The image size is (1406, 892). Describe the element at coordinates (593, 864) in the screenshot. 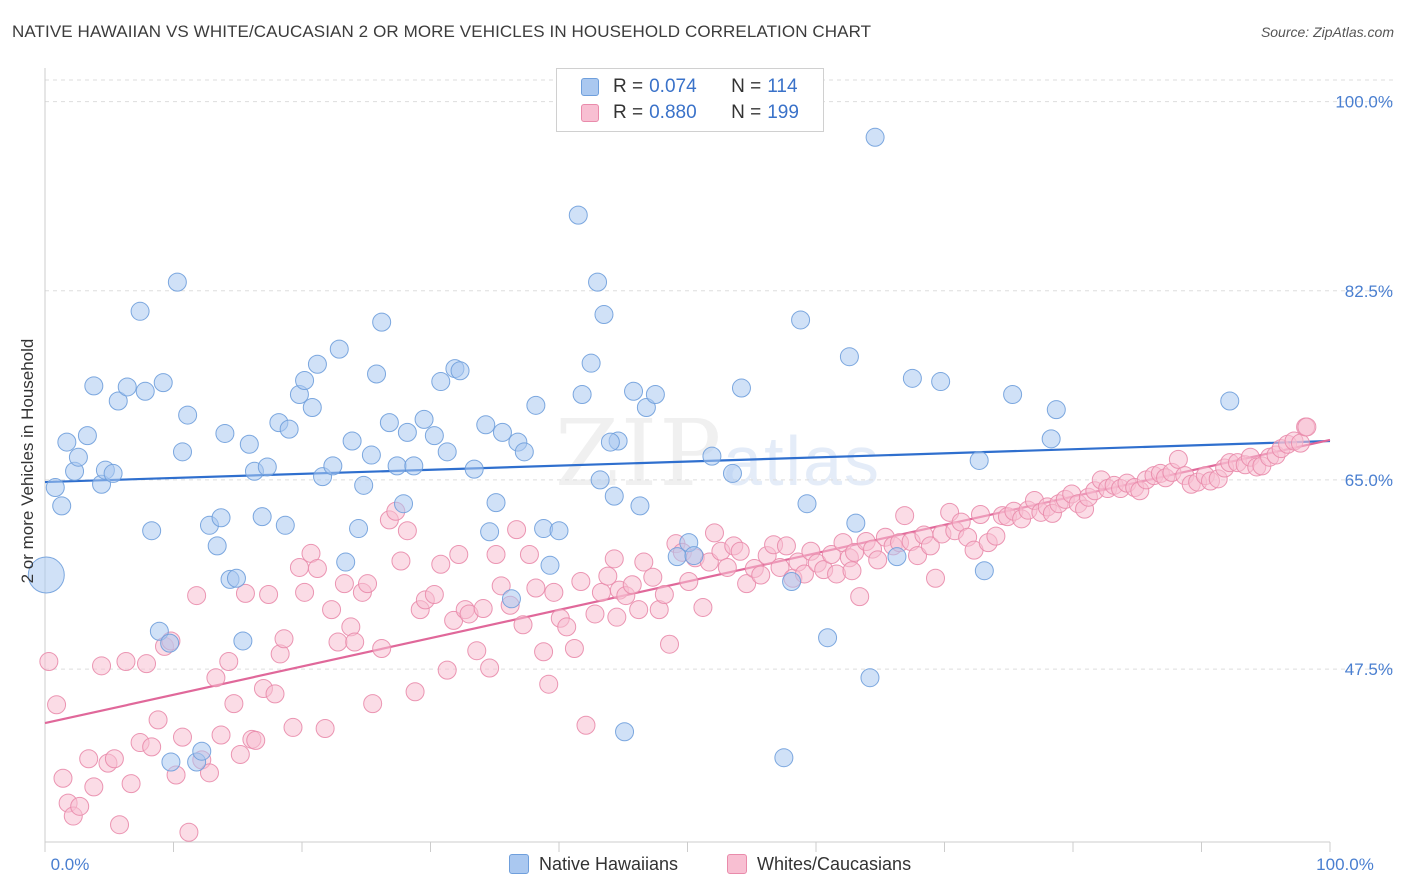

I see `bottom-legend-native-hawaiians: Native Hawaiians` at that location.